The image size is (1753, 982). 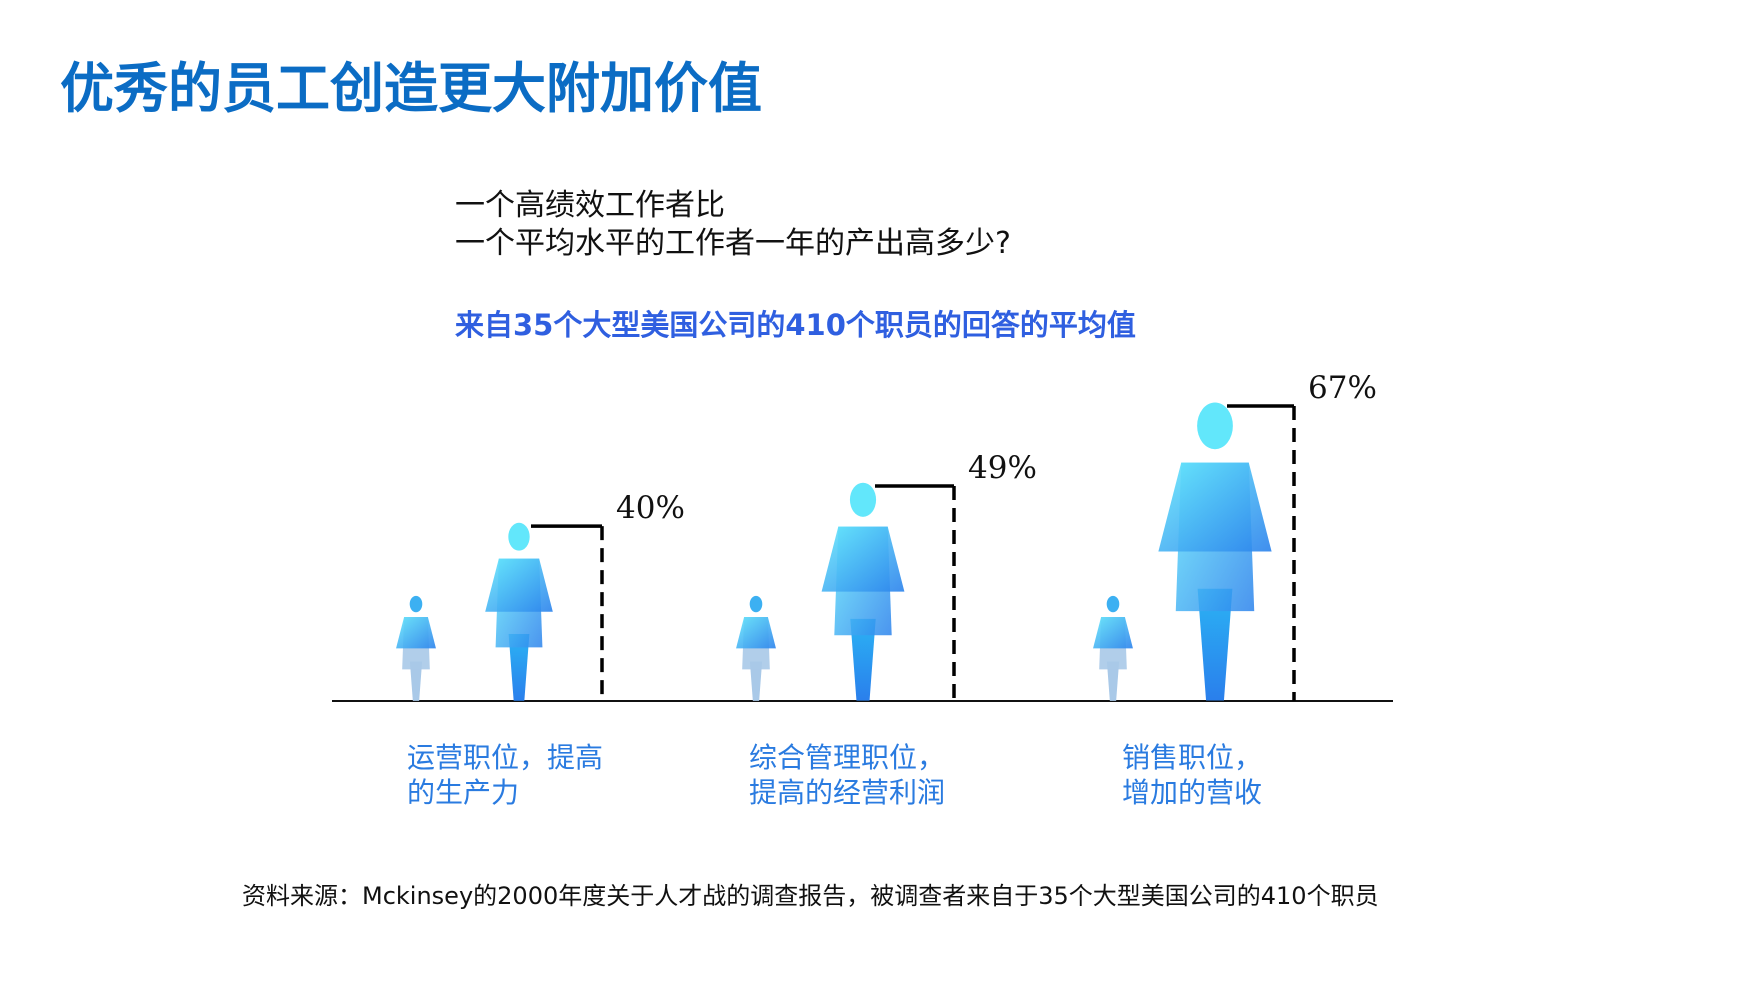 What do you see at coordinates (847, 757) in the screenshot?
I see `category-label-line: 综合管理职位，` at bounding box center [847, 757].